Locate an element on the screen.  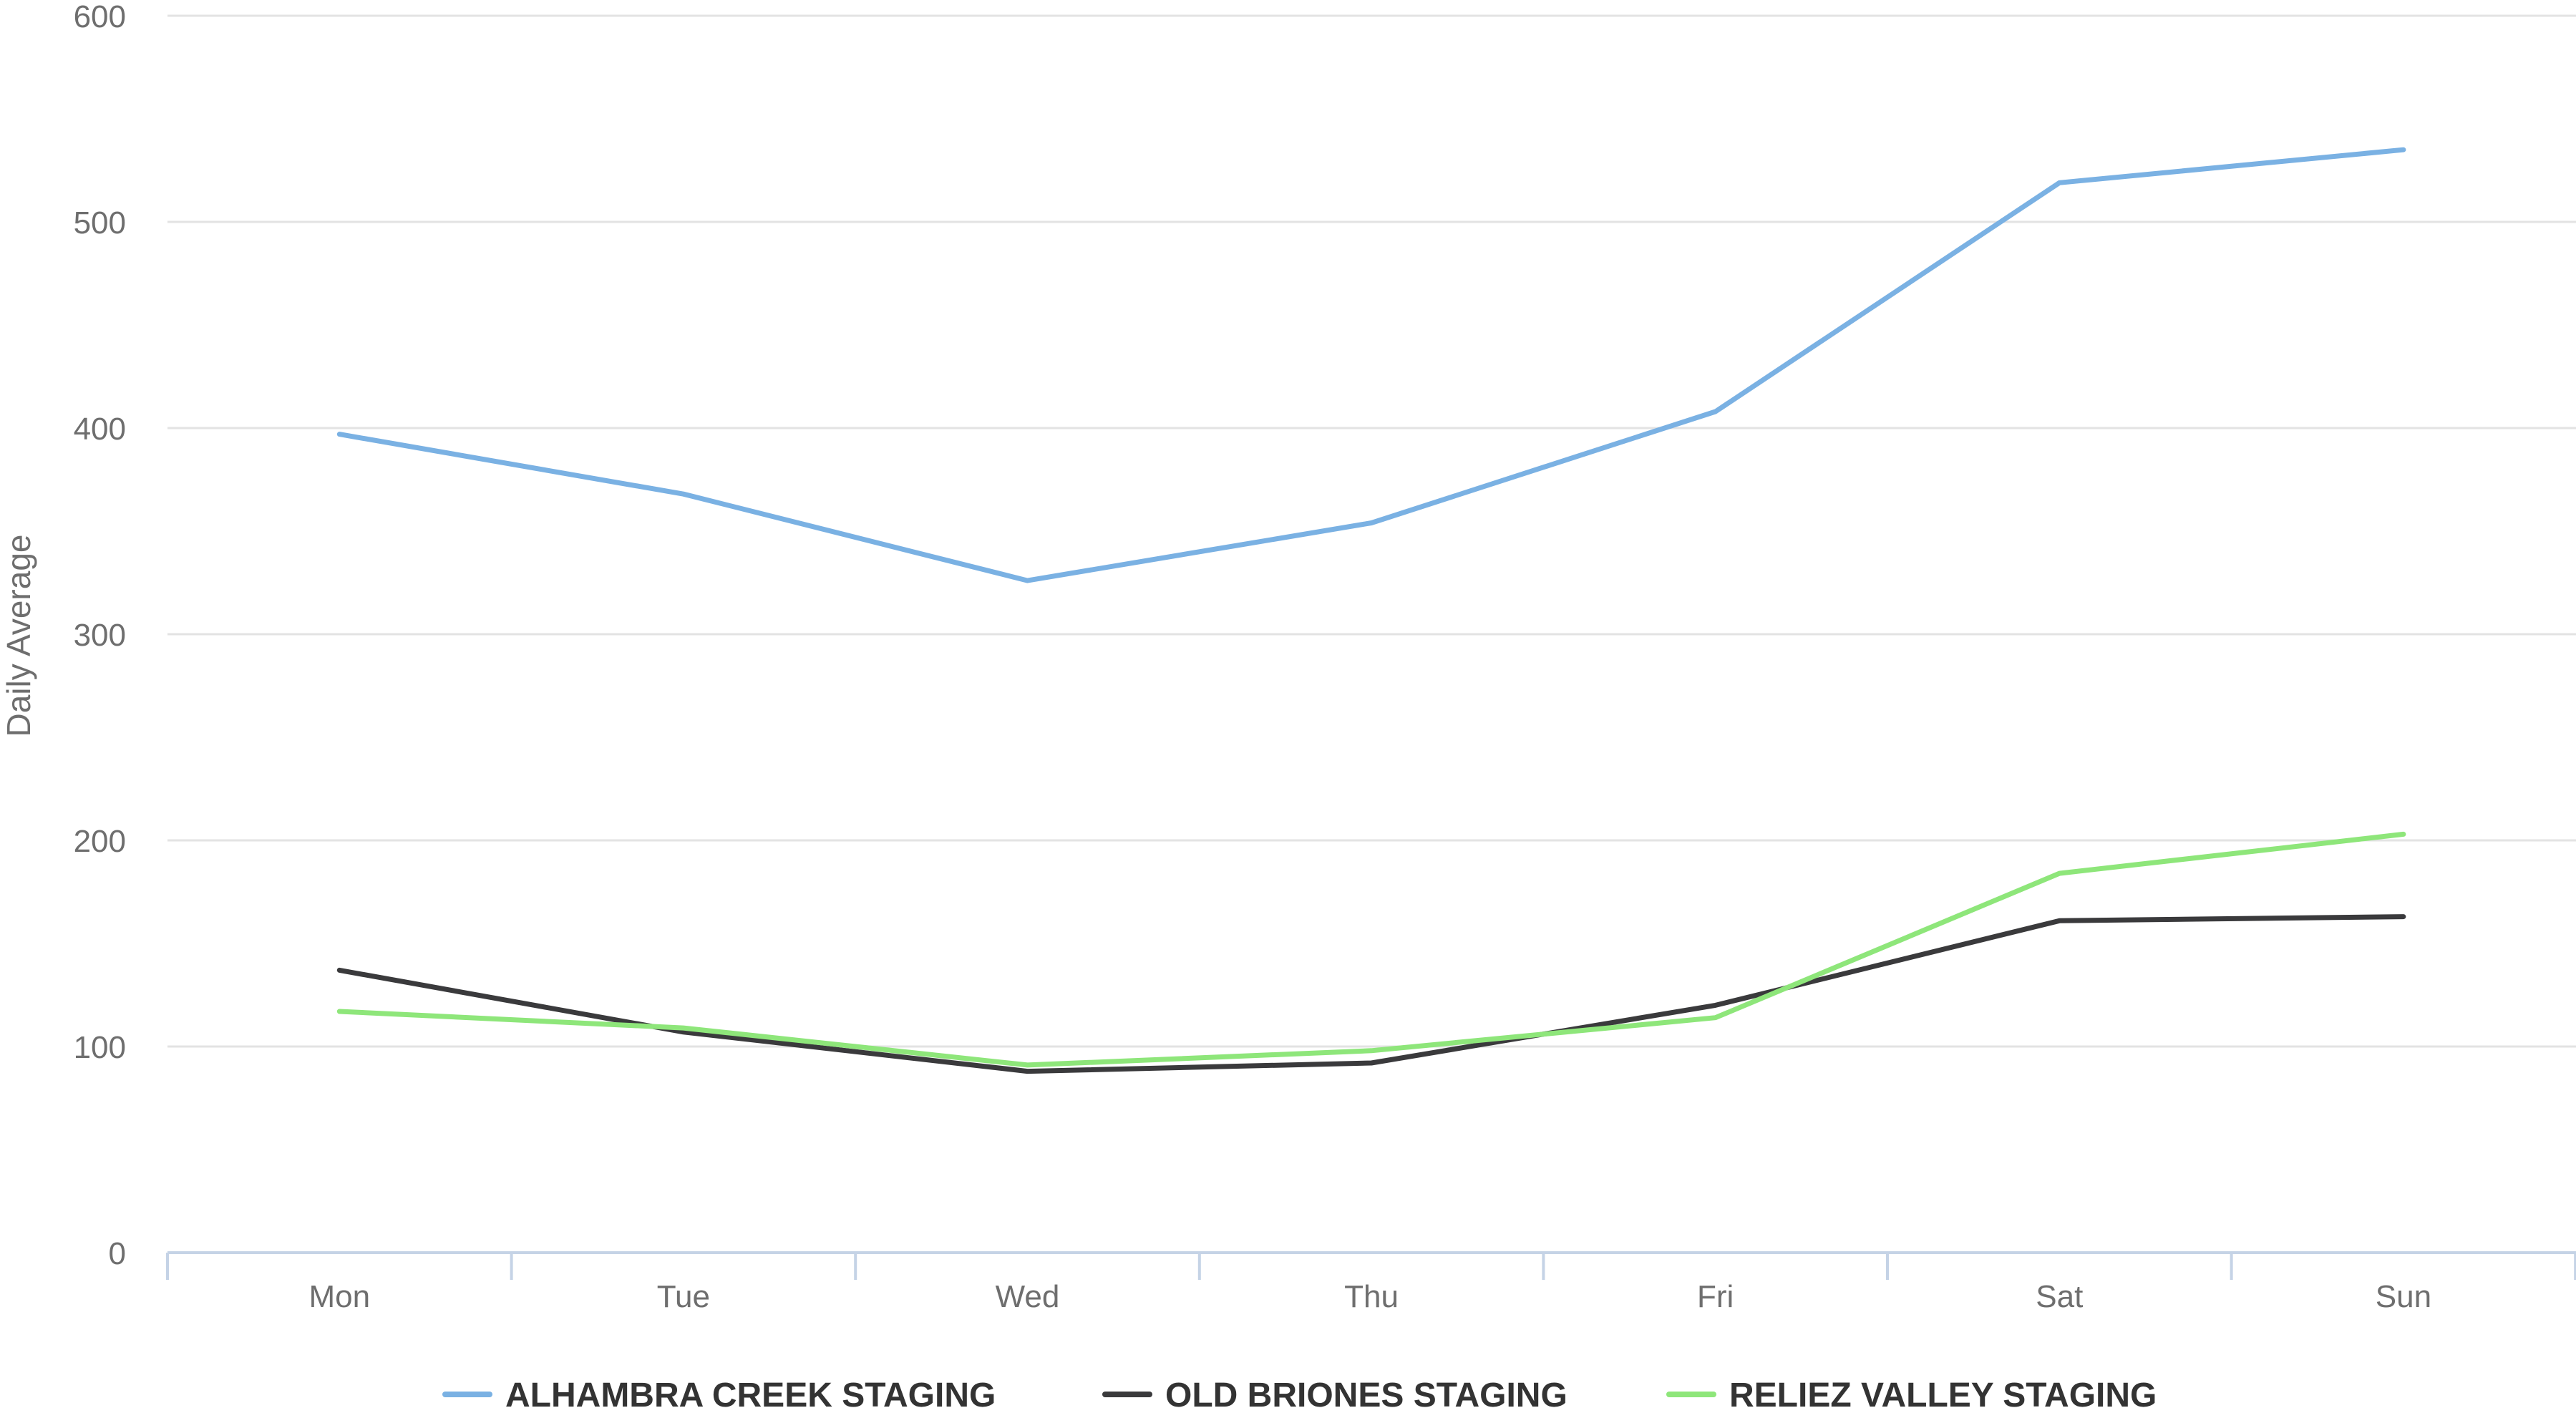
legend-item: RELIEZ VALLEY STAGING is located at coordinates (1911, 1394).